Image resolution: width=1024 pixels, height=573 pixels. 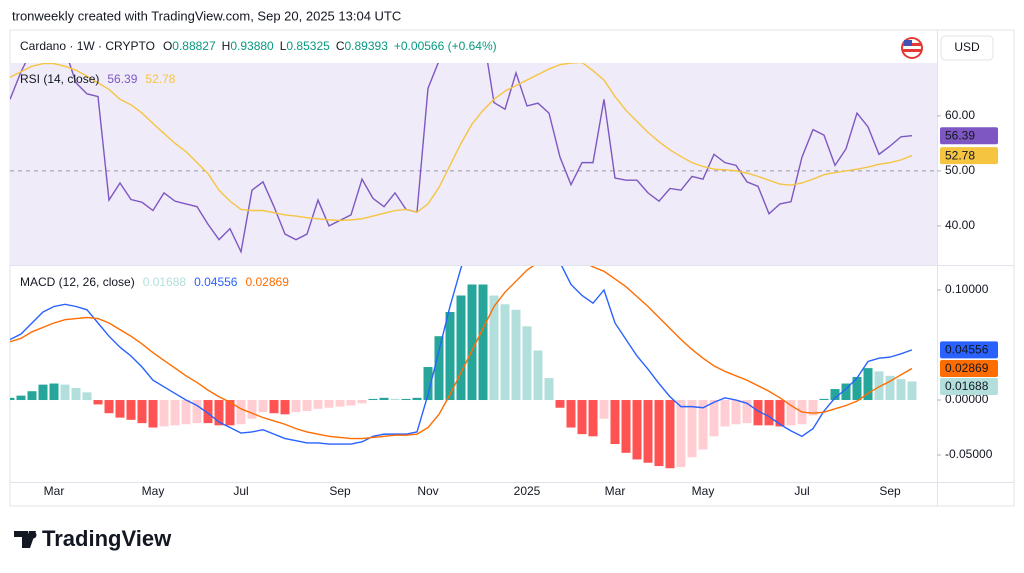 What do you see at coordinates (366, 46) in the screenshot?
I see `ohlc-value: 0.89393` at bounding box center [366, 46].